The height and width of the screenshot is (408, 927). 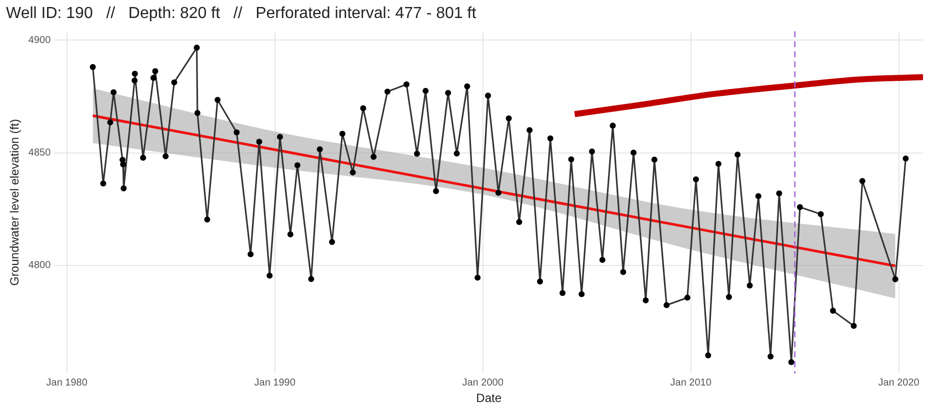 I want to click on x-axis-title: Date, so click(x=489, y=398).